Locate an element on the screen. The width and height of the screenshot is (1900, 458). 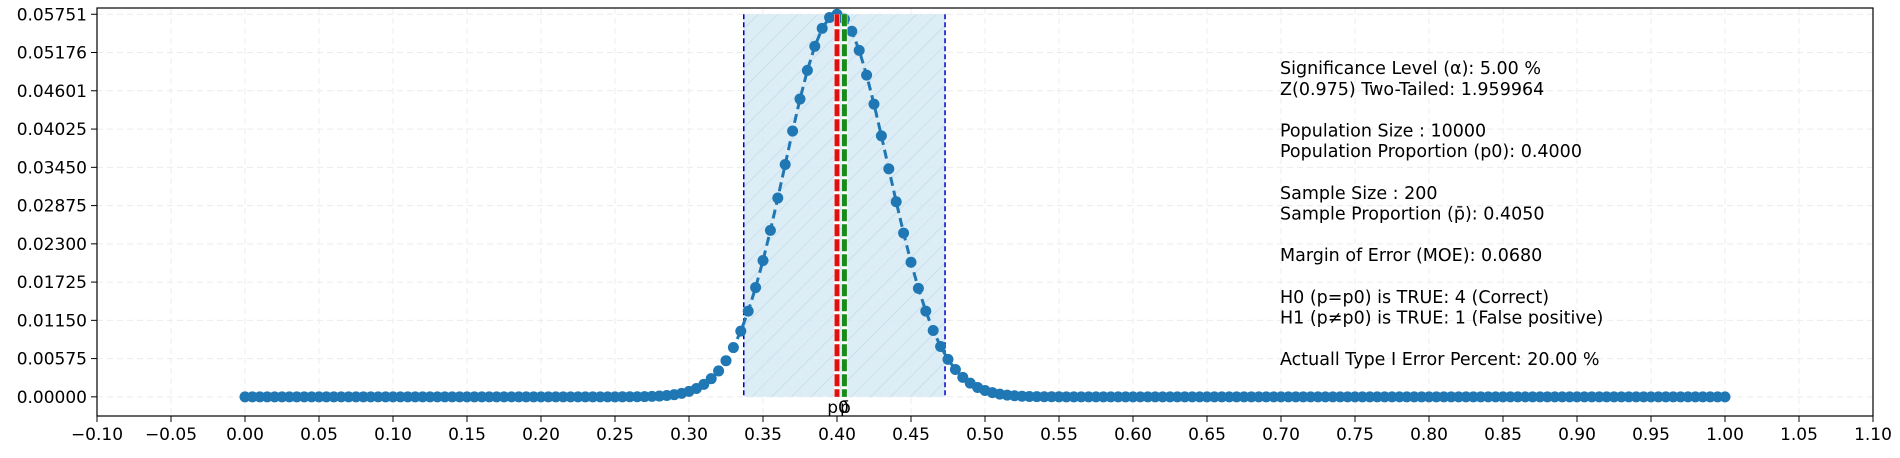
annotation-line: Sample Size : 200 is located at coordinates (1359, 194).